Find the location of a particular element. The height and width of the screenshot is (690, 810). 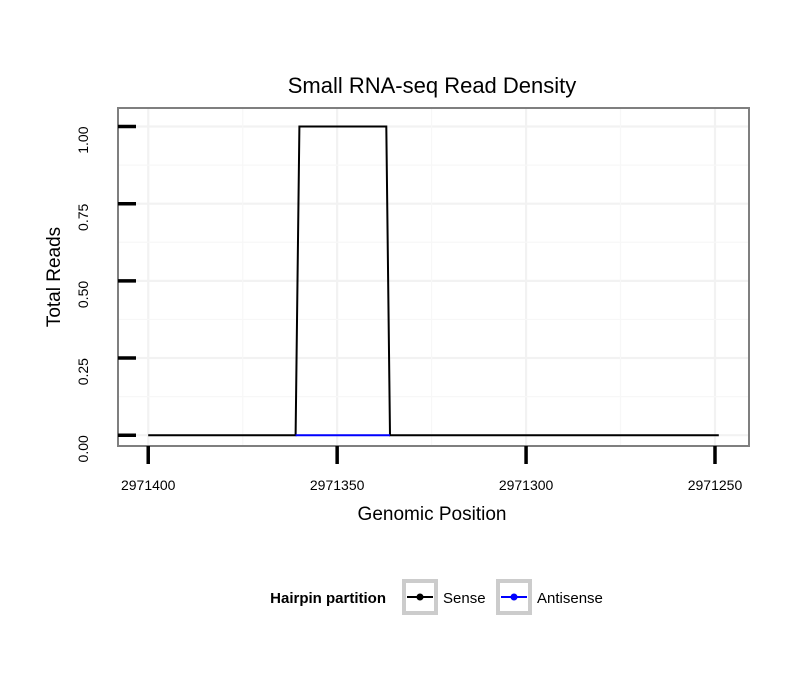

y-axis-title: Total Reads is located at coordinates (54, 277).